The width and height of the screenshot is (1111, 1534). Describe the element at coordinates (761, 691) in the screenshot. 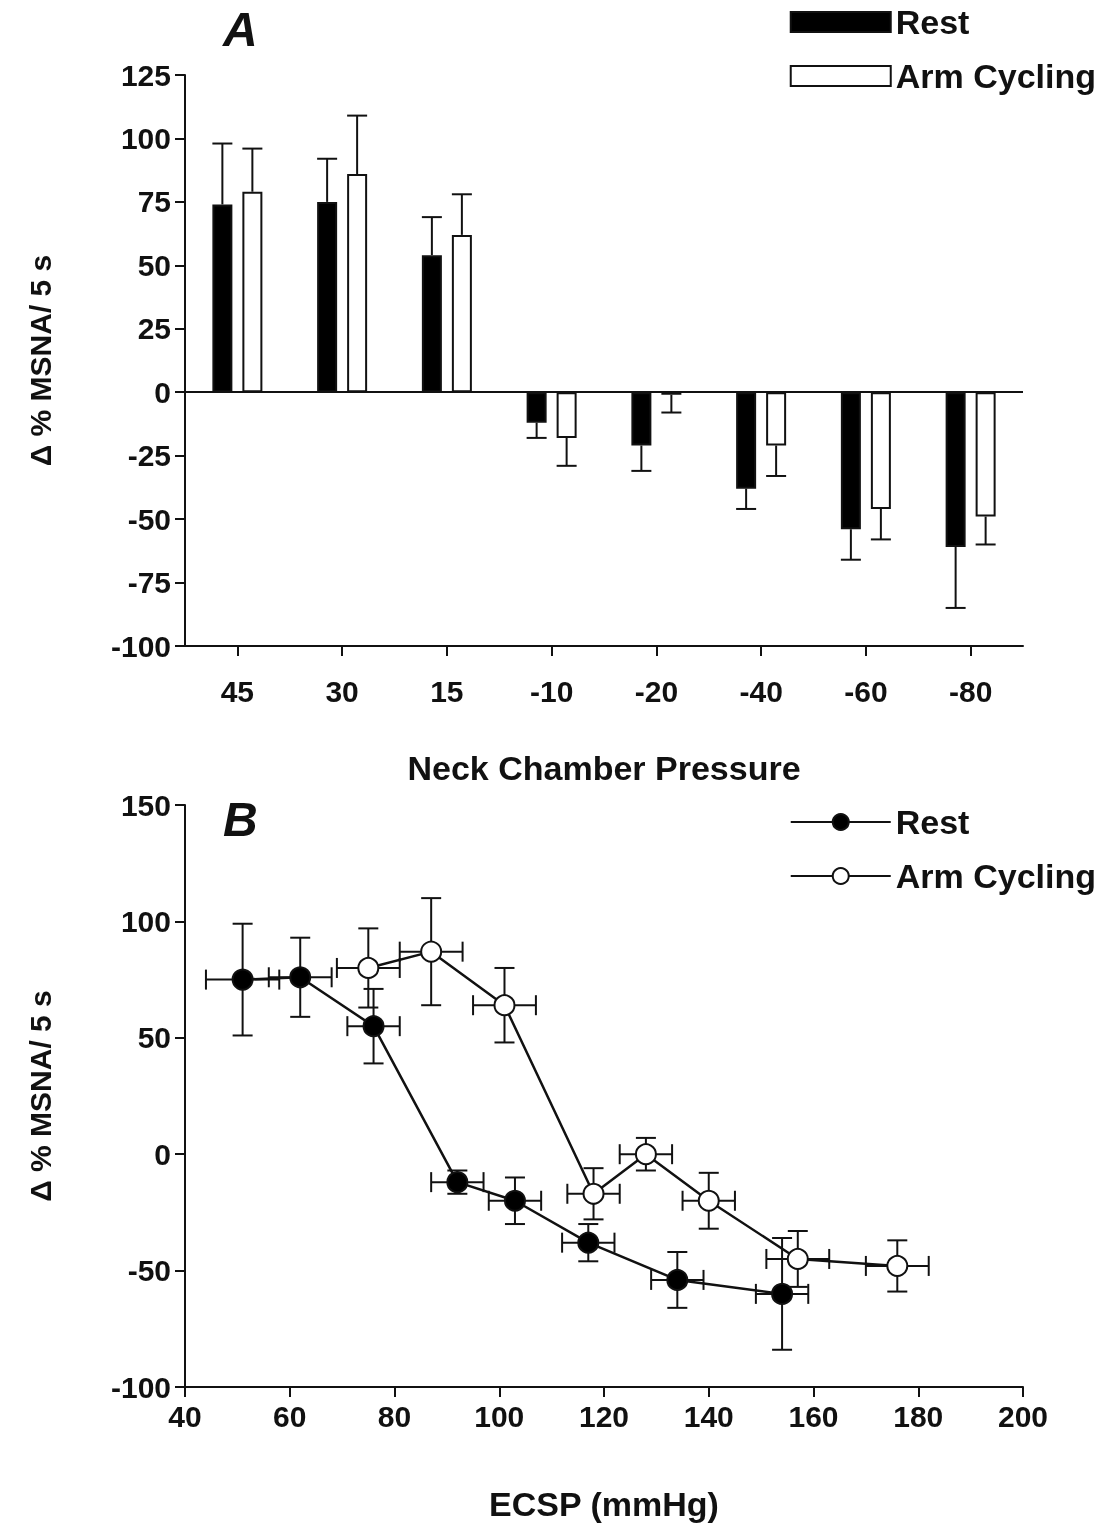

I see `x-tick-label: -40` at that location.